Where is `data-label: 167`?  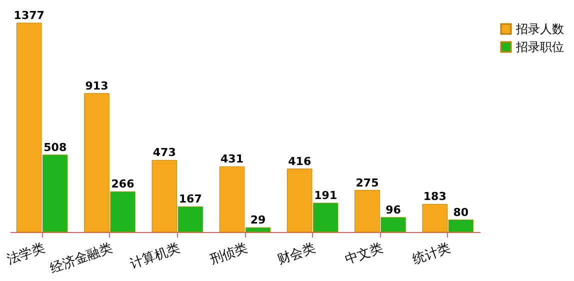 data-label: 167 is located at coordinates (190, 199).